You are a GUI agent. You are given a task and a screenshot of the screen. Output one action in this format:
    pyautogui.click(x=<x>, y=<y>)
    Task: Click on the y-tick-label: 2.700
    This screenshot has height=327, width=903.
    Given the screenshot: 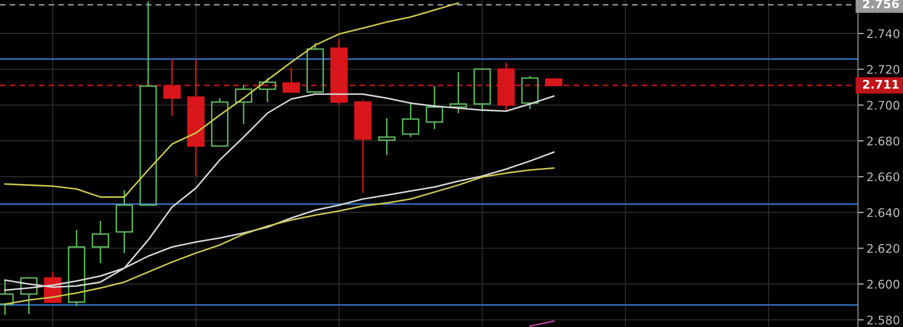 What is the action you would take?
    pyautogui.click(x=883, y=105)
    